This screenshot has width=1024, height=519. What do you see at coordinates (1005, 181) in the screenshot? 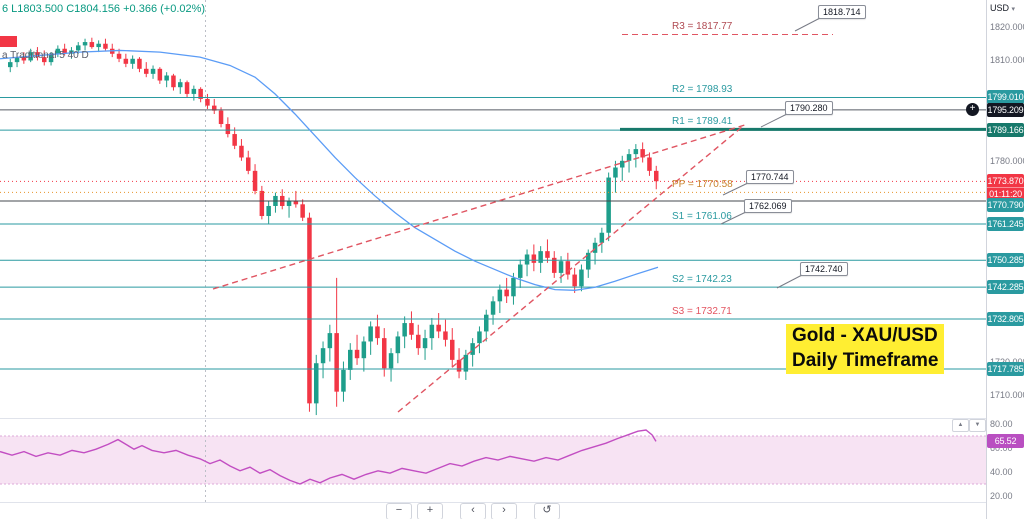
I see `last-price-value: 1773.870` at bounding box center [1005, 181].